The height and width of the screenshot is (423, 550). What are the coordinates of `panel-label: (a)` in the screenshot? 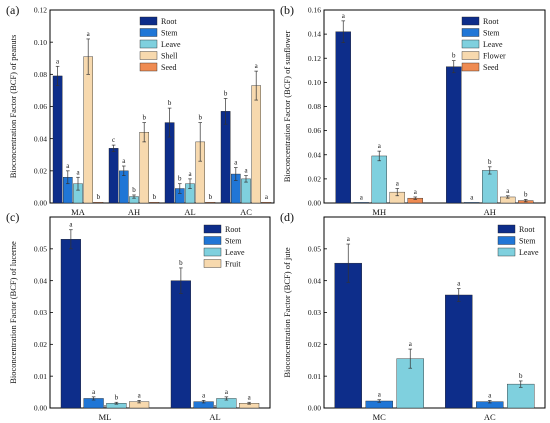 It's located at (12, 10).